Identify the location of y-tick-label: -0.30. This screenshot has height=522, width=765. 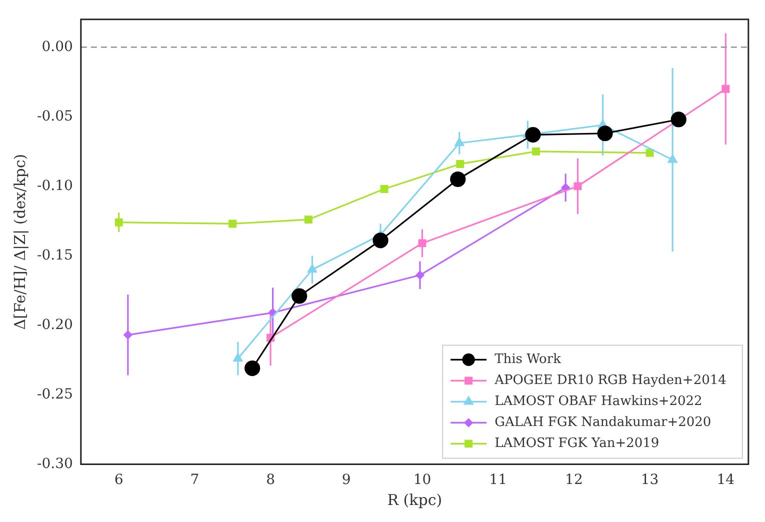
(54, 464).